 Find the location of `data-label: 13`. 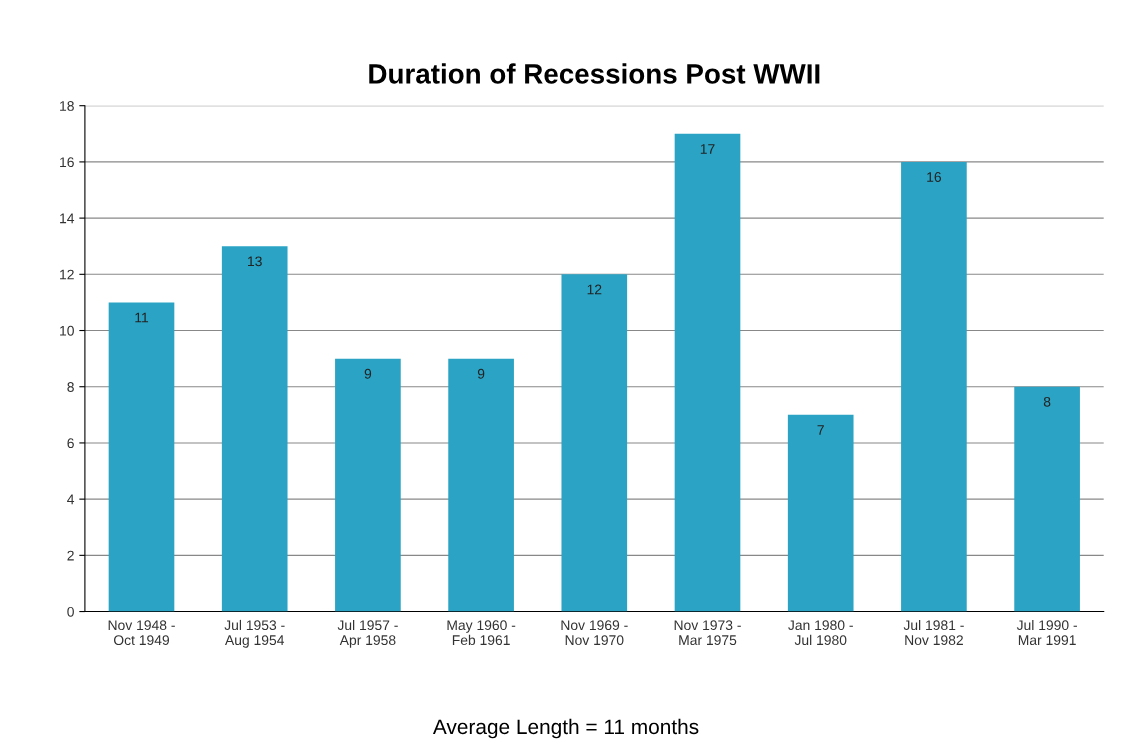

data-label: 13 is located at coordinates (255, 261).